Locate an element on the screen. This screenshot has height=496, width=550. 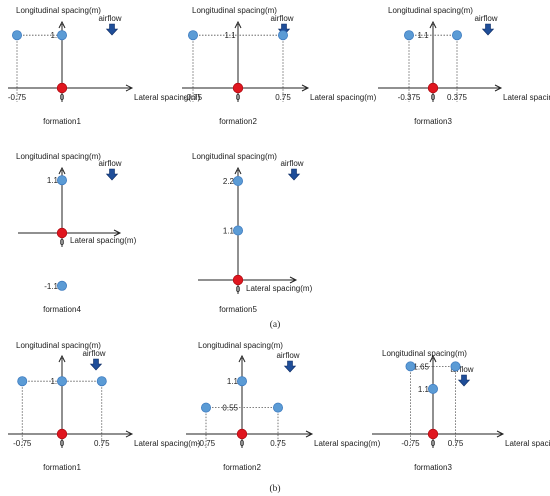
spacing-label: 0.55 is located at coordinates (230, 408).